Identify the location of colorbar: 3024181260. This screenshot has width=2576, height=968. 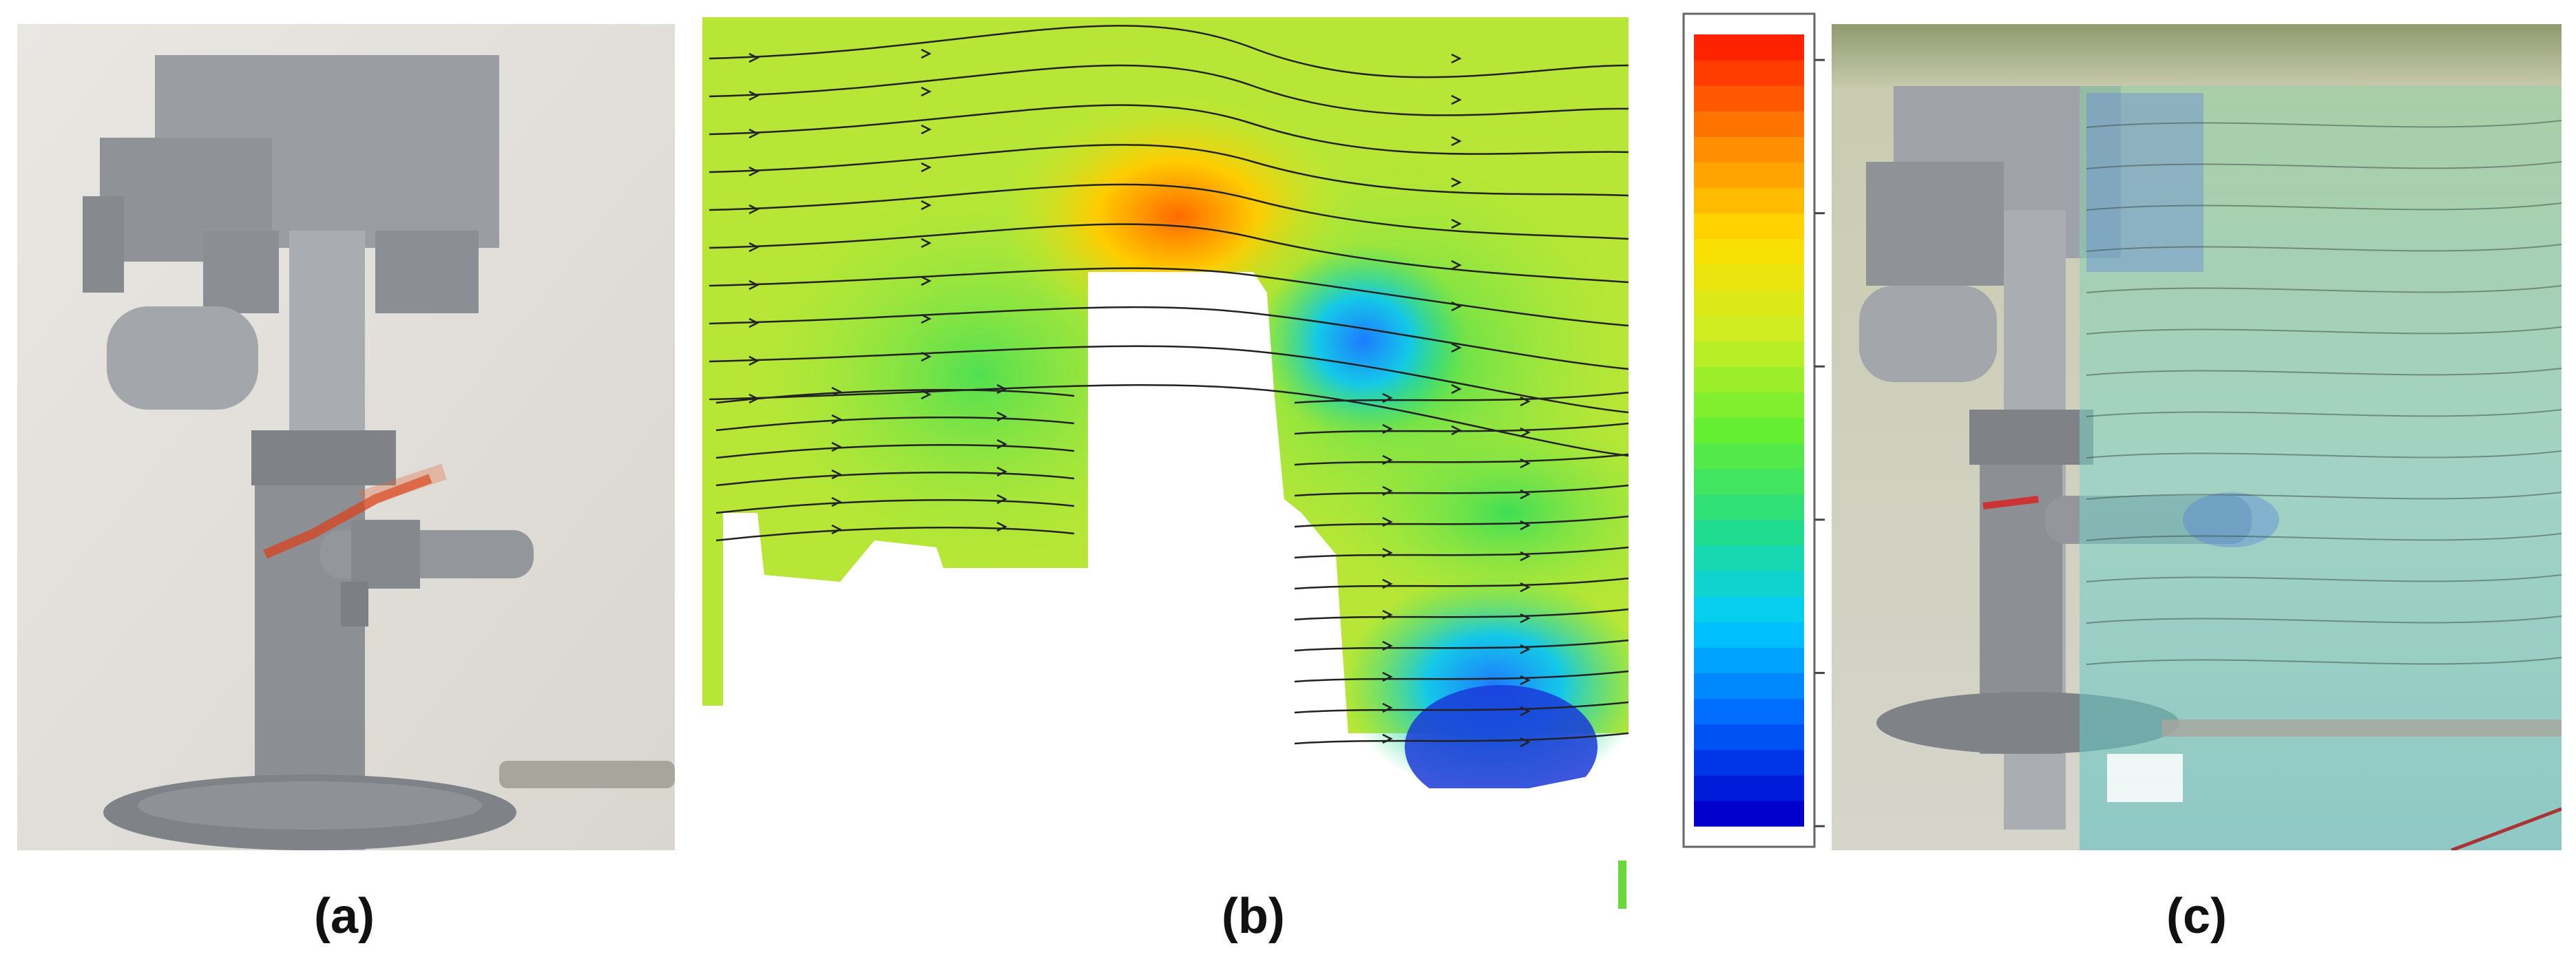
(1793, 433).